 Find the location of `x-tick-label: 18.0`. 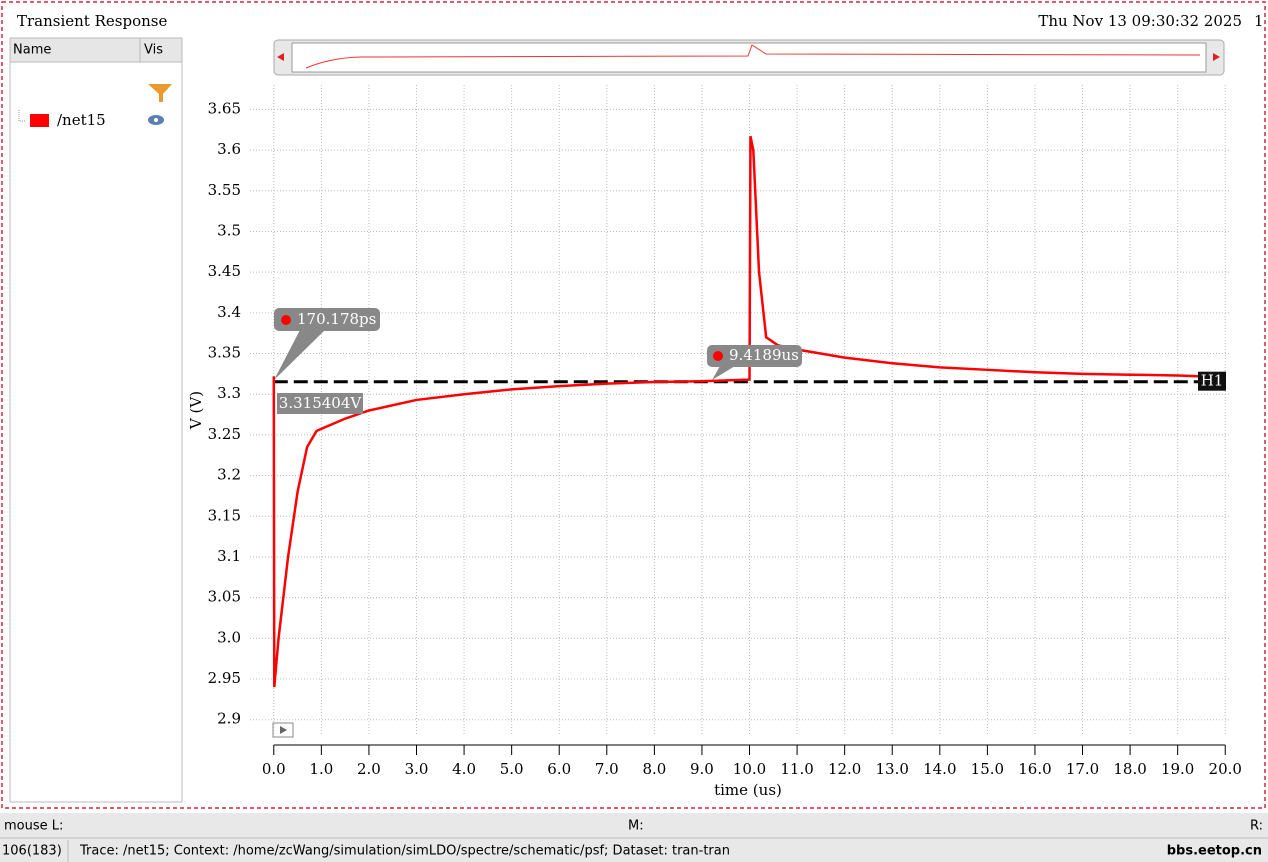

x-tick-label: 18.0 is located at coordinates (1129, 769).